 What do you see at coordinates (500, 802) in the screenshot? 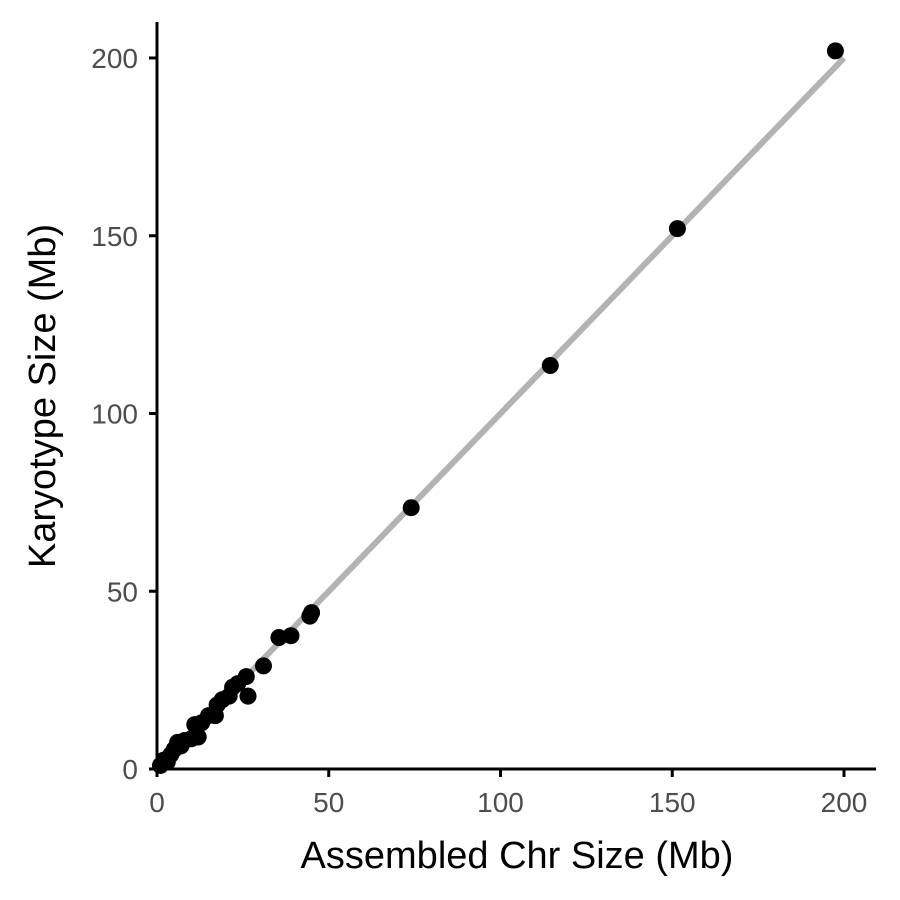
I see `x-tick-label: 100` at bounding box center [500, 802].